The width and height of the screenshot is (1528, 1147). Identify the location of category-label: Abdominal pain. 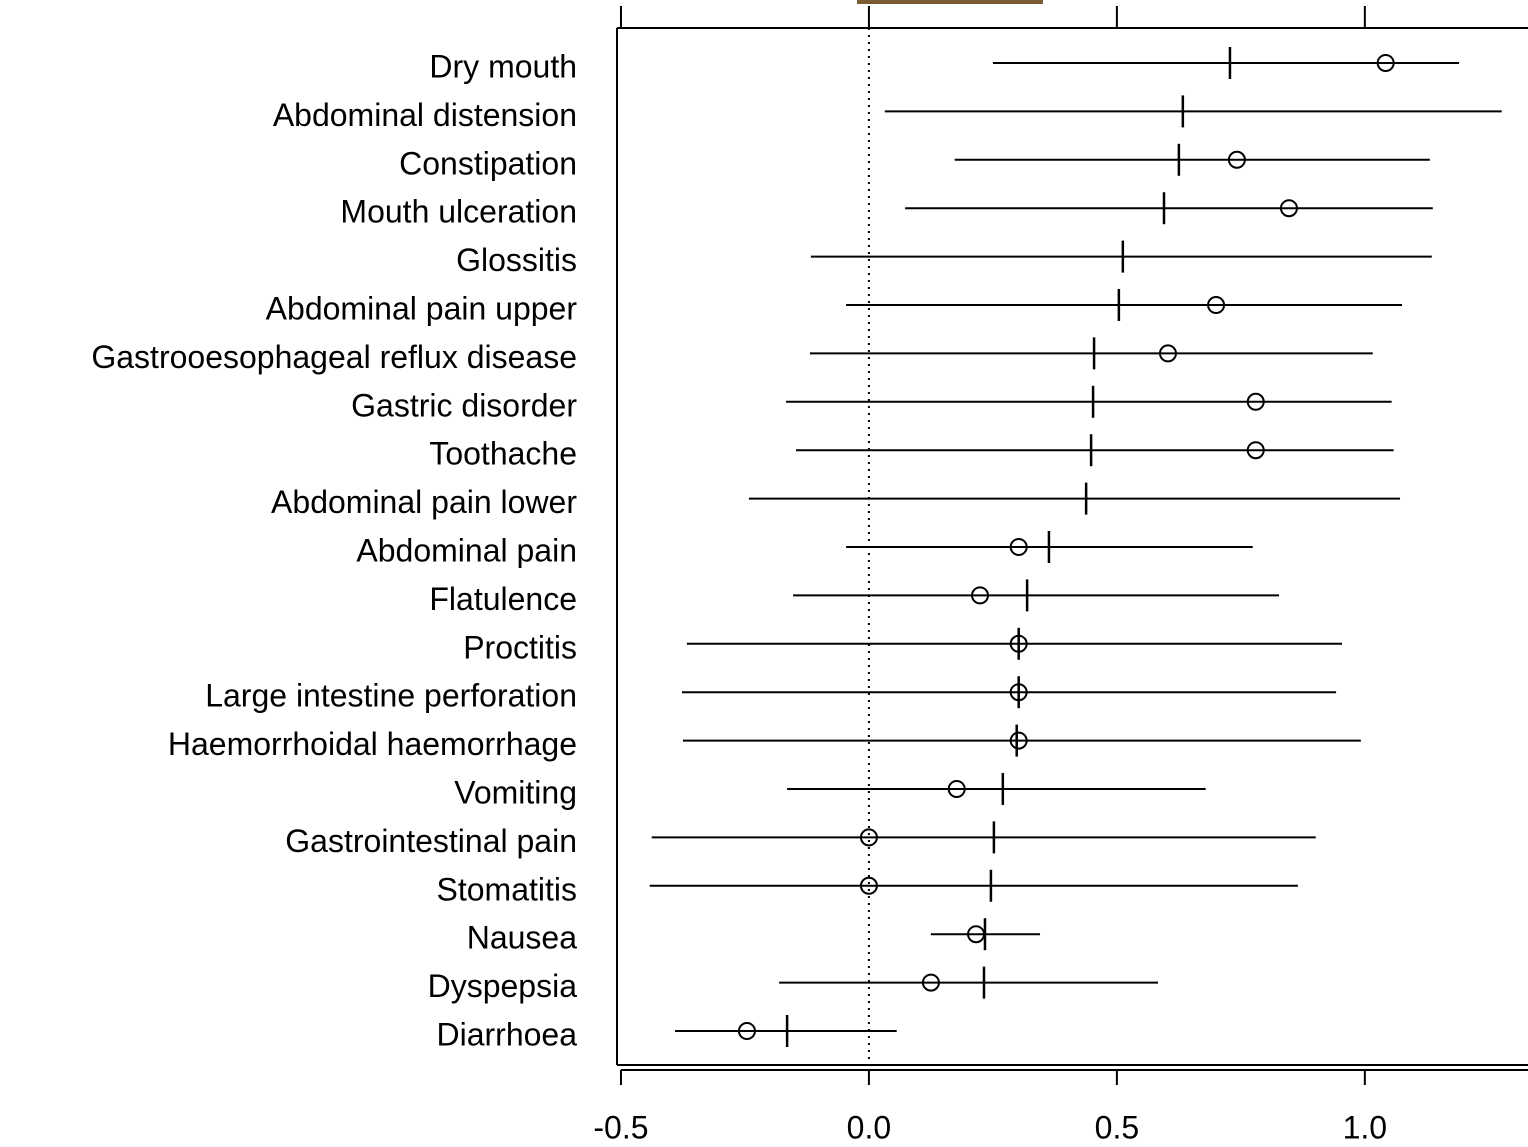
(466, 550).